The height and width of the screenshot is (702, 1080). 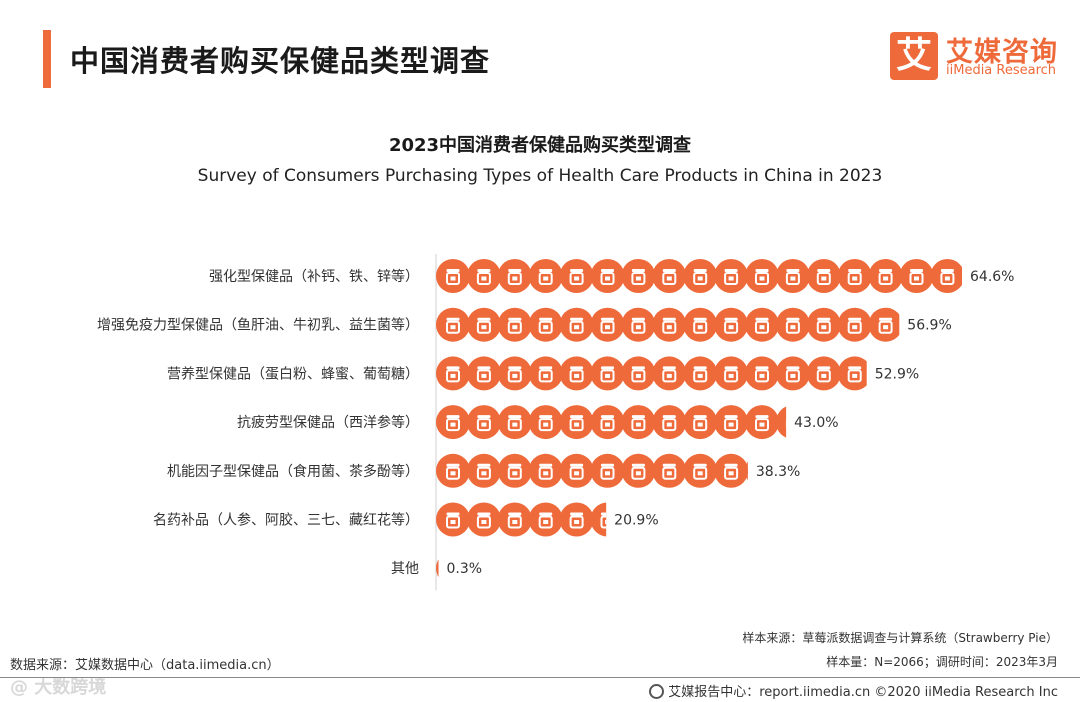 What do you see at coordinates (47, 59) in the screenshot?
I see `title-accent-bar` at bounding box center [47, 59].